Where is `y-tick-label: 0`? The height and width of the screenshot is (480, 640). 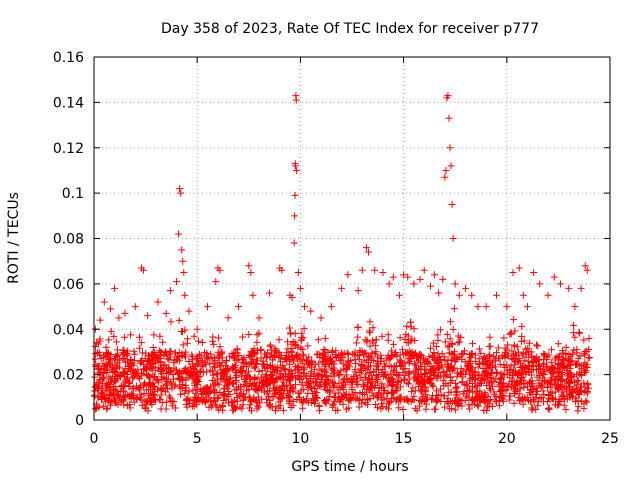
y-tick-label: 0 is located at coordinates (79, 421).